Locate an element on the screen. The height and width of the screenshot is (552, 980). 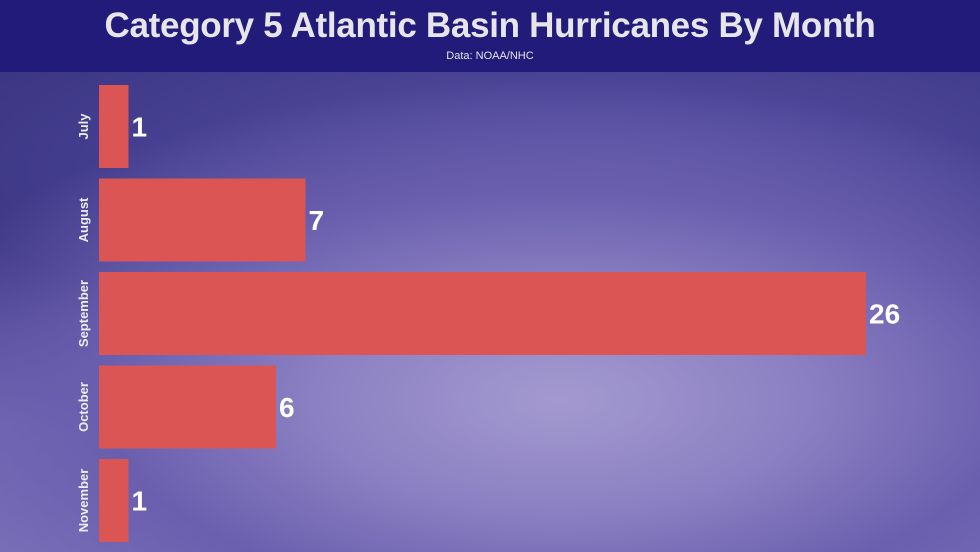
bar-august is located at coordinates (202, 220).